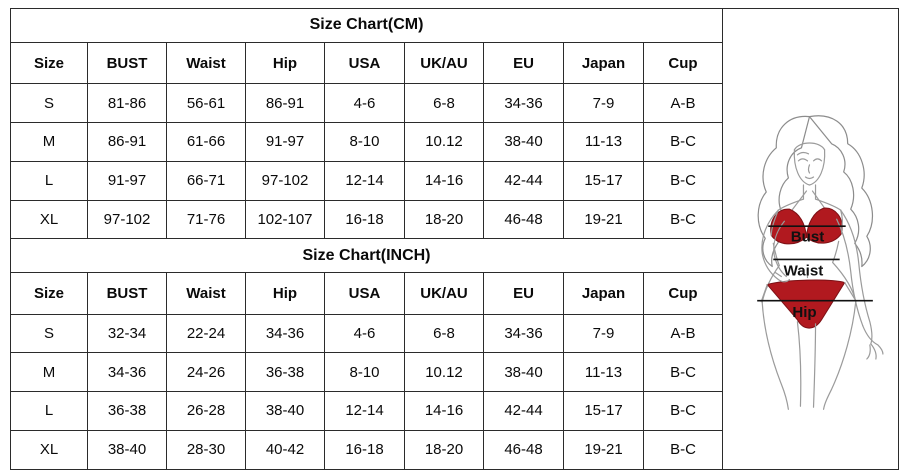  I want to click on neck, so click(809, 192).